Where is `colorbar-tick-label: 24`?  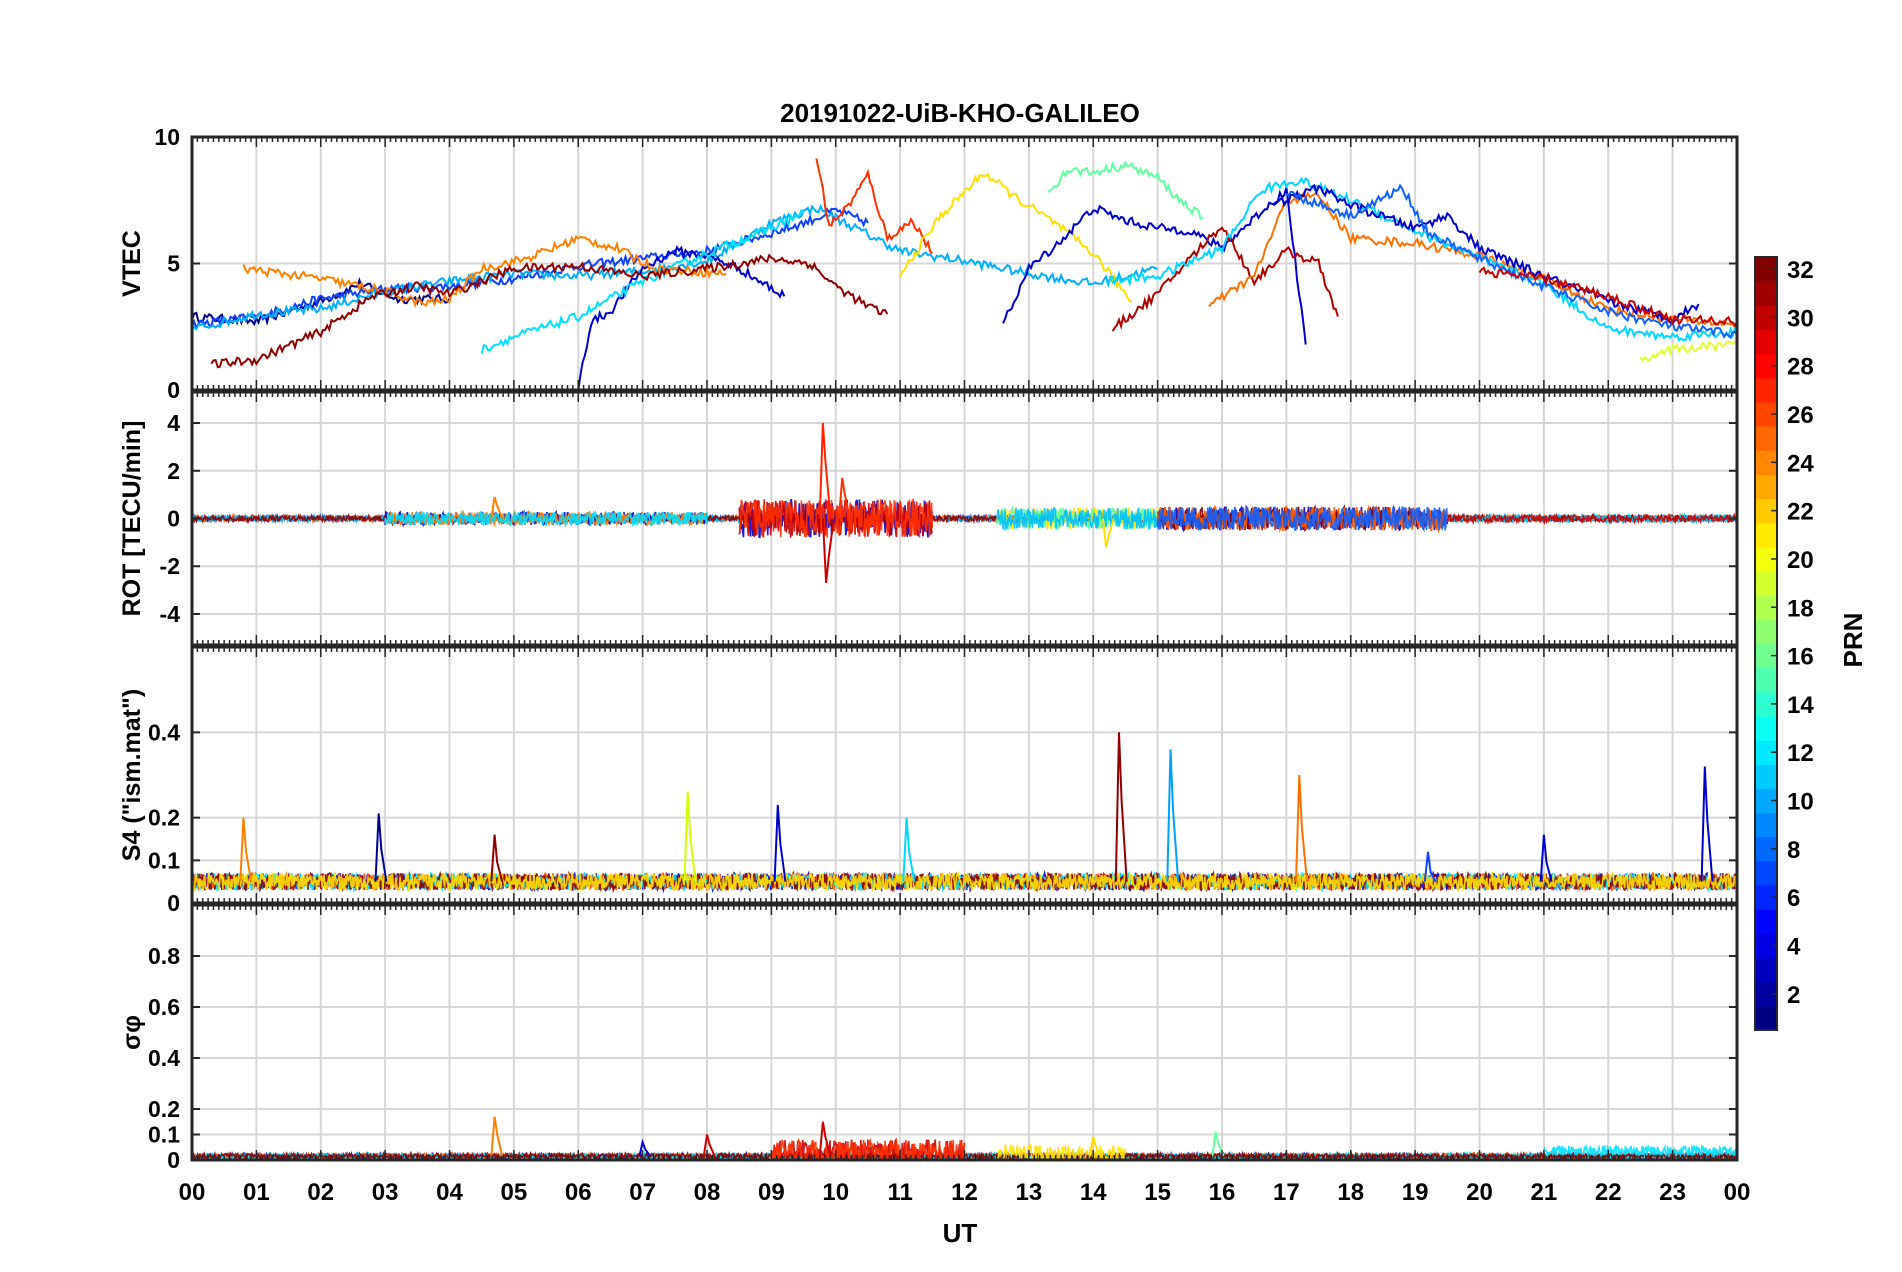
colorbar-tick-label: 24 is located at coordinates (1800, 463).